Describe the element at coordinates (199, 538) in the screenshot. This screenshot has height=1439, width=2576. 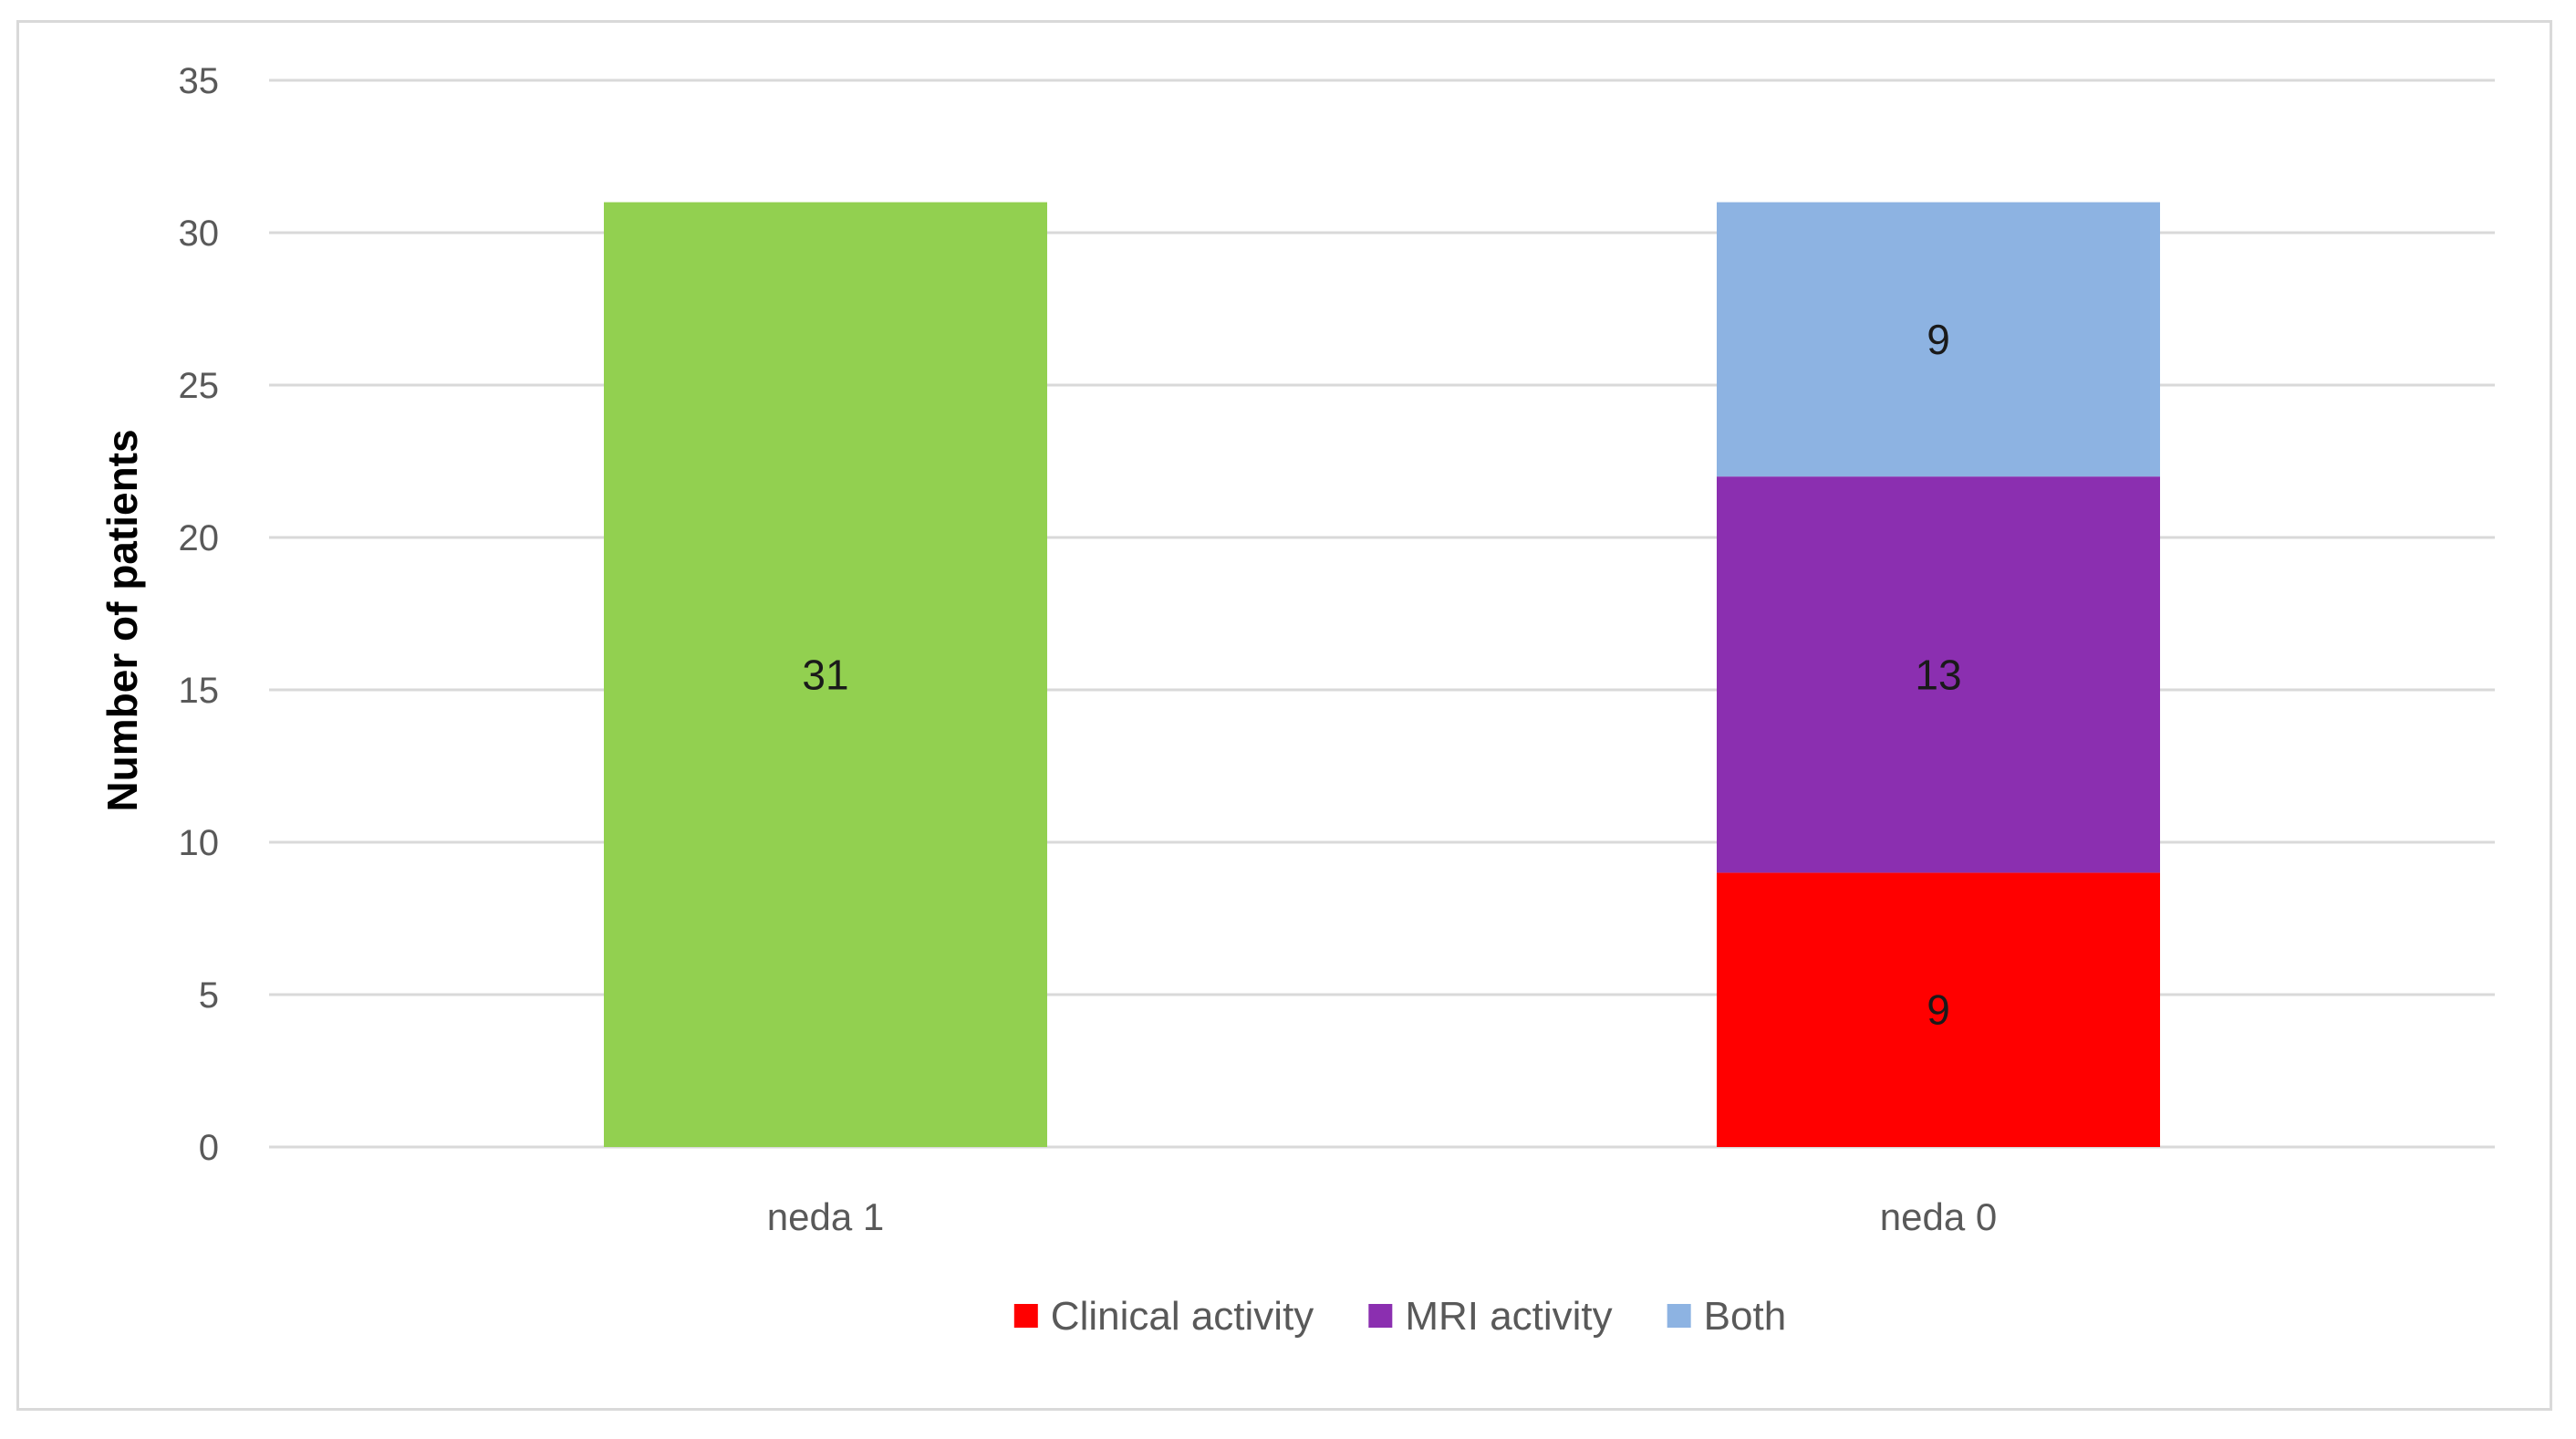
I see `y-tick-label: 20` at that location.